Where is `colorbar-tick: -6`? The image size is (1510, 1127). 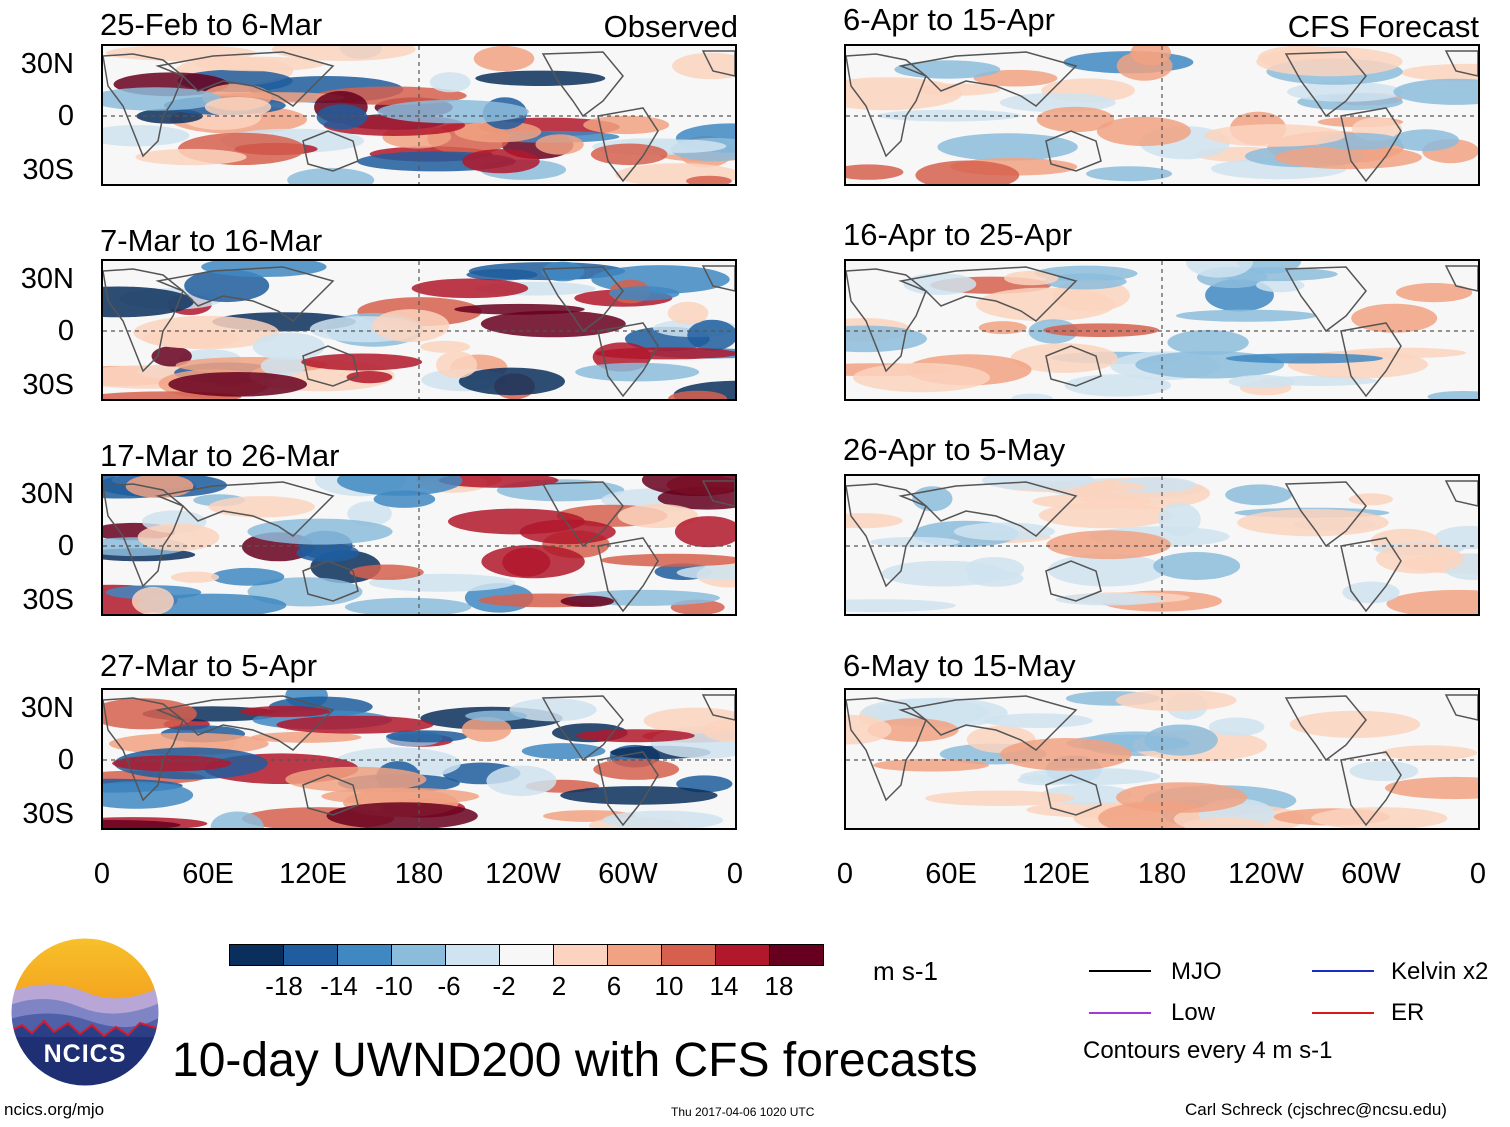
colorbar-tick: -6 is located at coordinates (449, 986).